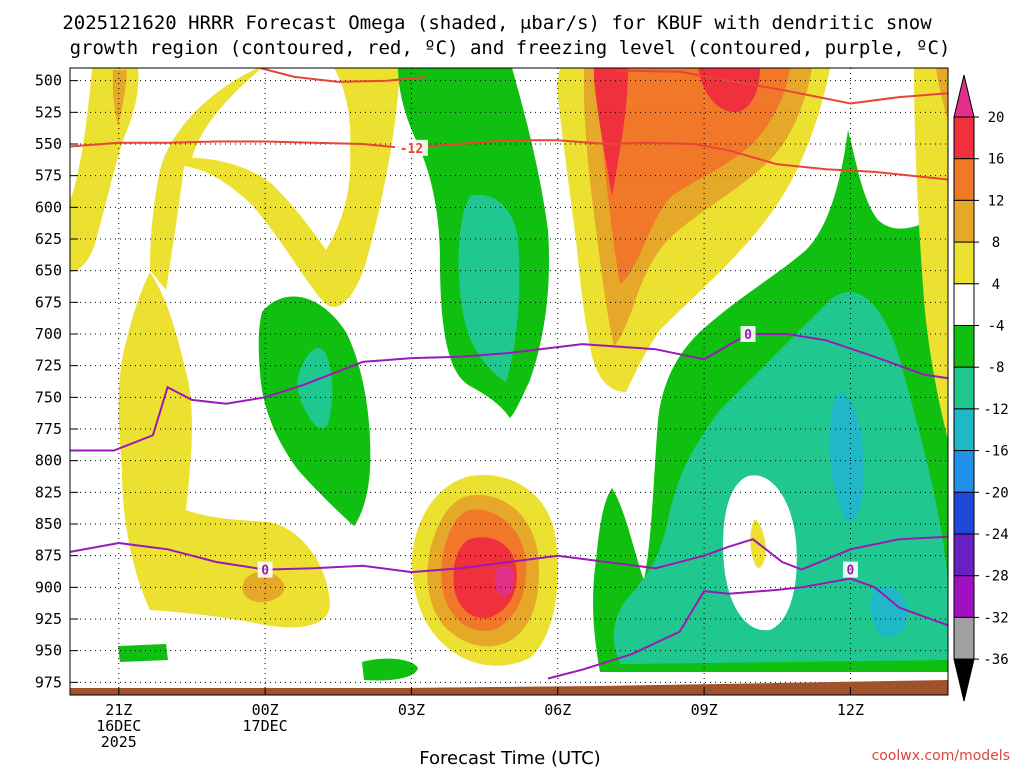 This screenshot has width=1024, height=768. What do you see at coordinates (48, 619) in the screenshot?
I see `y-tick-label: 925` at bounding box center [48, 619].